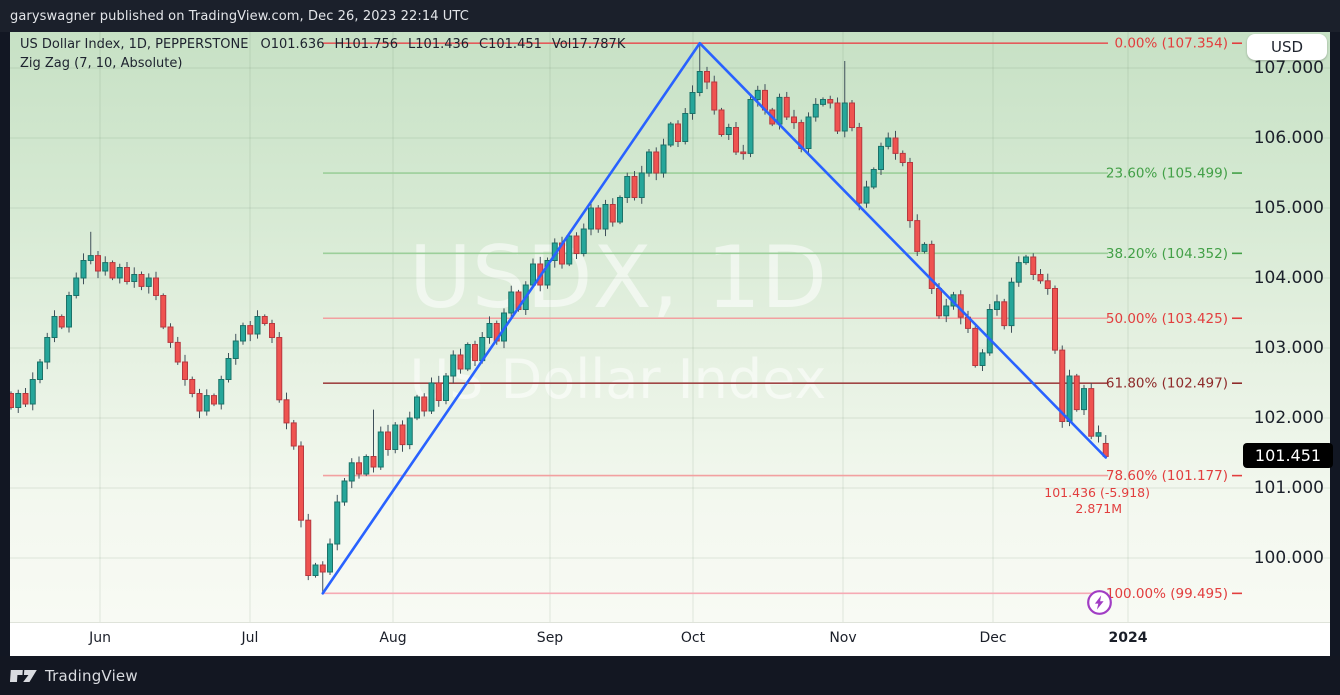 This screenshot has height=695, width=1340. Describe the element at coordinates (101, 63) in the screenshot. I see `legend-indicator-label: Zig Zag (7, 10, Absolute)` at that location.